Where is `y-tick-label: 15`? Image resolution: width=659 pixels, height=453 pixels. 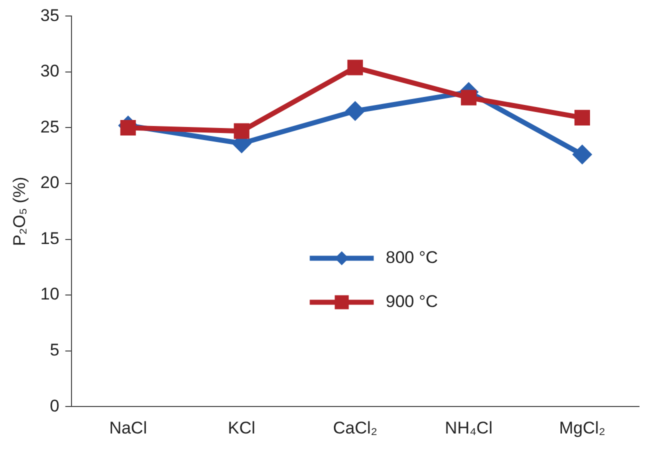
y-tick-label: 15 is located at coordinates (50, 238).